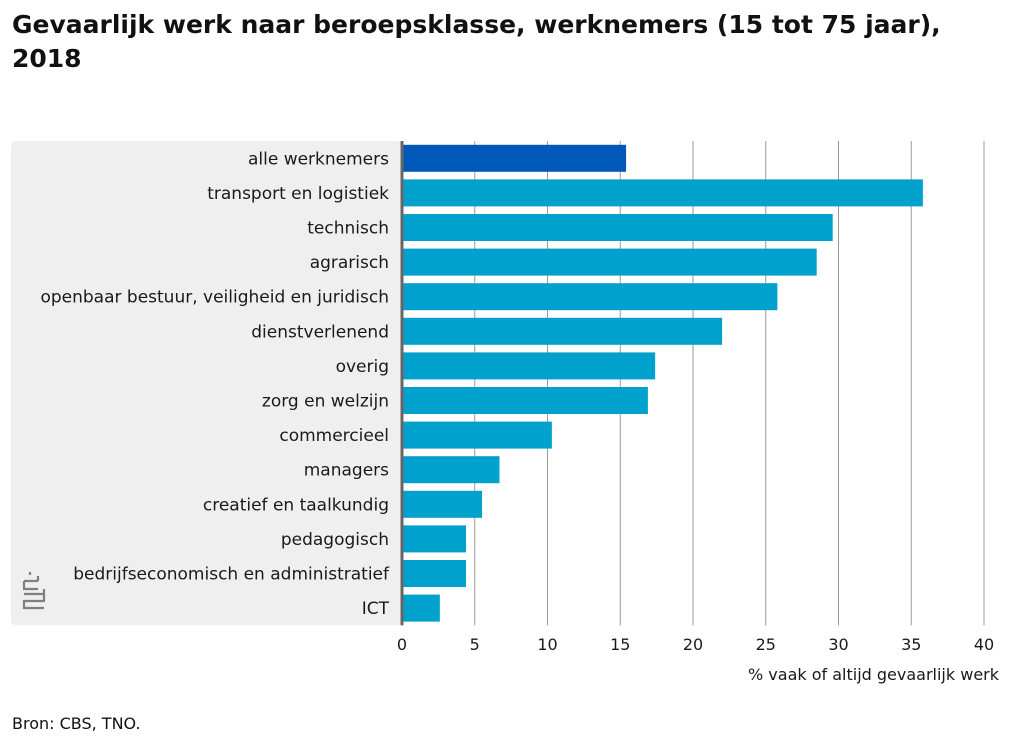 The height and width of the screenshot is (753, 1024). What do you see at coordinates (325, 402) in the screenshot?
I see `category-label: zorg en welzijn` at bounding box center [325, 402].